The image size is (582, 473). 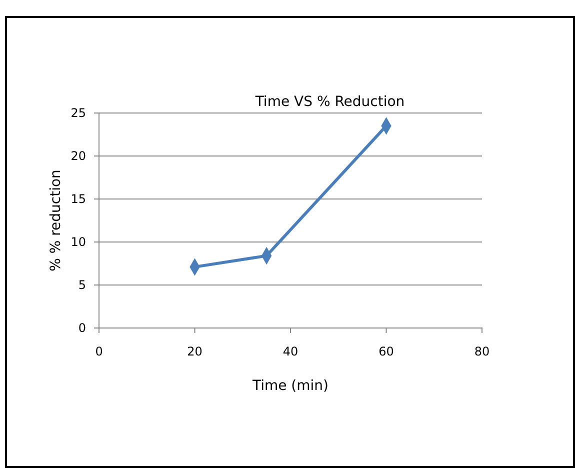 What do you see at coordinates (78, 241) in the screenshot?
I see `y-tick-label: 10` at bounding box center [78, 241].